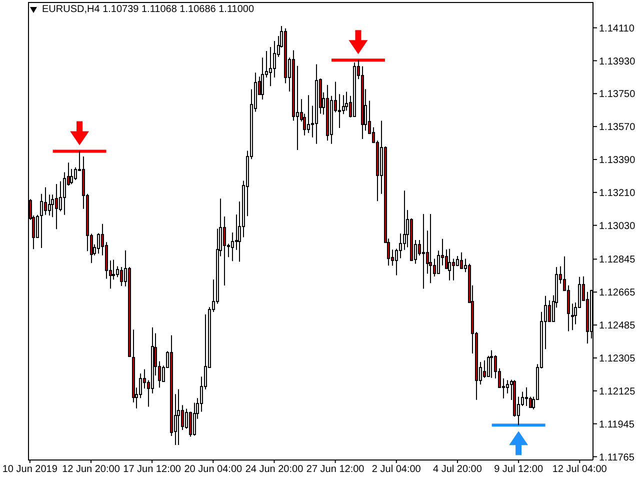 This screenshot has height=480, width=640. What do you see at coordinates (30, 470) in the screenshot?
I see `x-tick-label: 10 Jun 2019` at bounding box center [30, 470].